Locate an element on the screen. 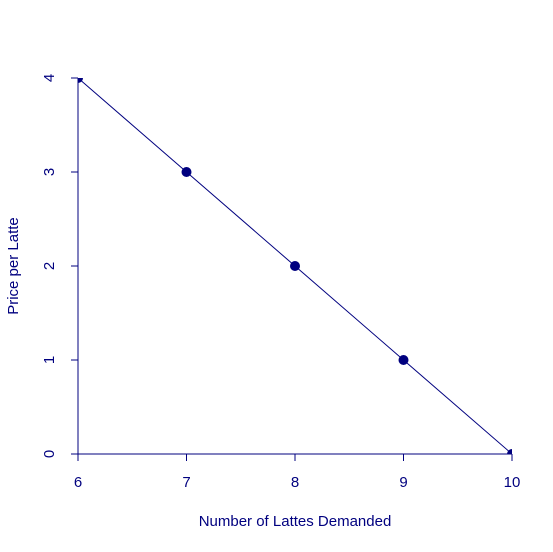 The width and height of the screenshot is (553, 552). y-tick-label: 1 is located at coordinates (49, 360).